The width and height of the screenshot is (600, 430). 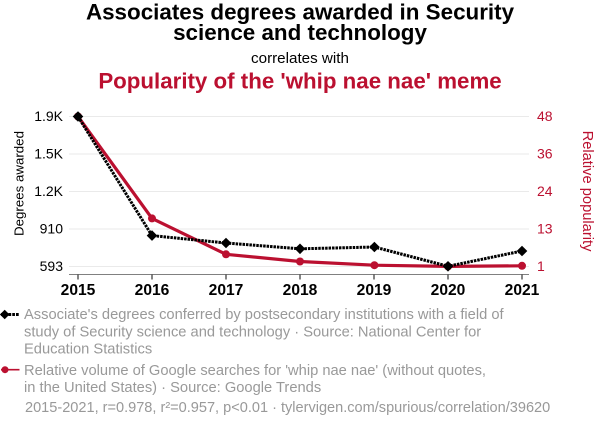 What do you see at coordinates (52, 266) in the screenshot?
I see `svg-text: 593` at bounding box center [52, 266].